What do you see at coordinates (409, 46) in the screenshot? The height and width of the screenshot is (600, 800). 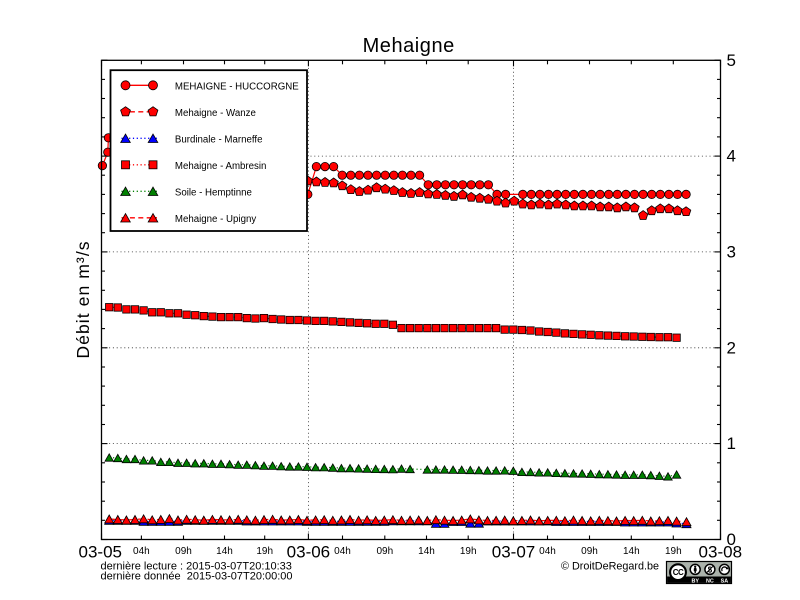 I see `svg-text: Mehaigne` at bounding box center [409, 46].